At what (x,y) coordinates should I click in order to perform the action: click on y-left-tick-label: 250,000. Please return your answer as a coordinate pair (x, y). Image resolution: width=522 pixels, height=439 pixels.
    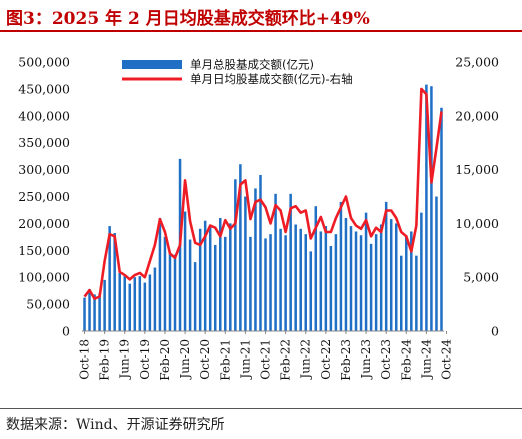
    Looking at the image, I should click on (44, 196).